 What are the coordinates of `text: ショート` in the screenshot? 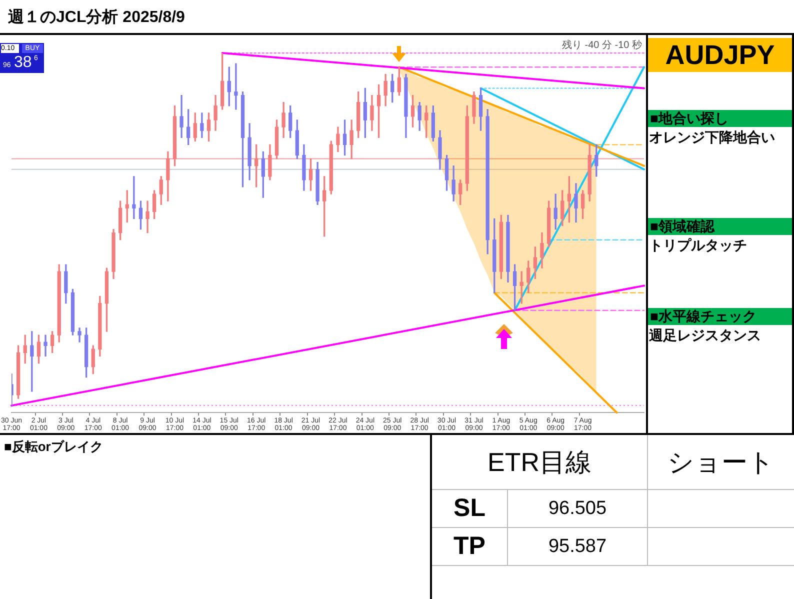 It's located at (721, 462).